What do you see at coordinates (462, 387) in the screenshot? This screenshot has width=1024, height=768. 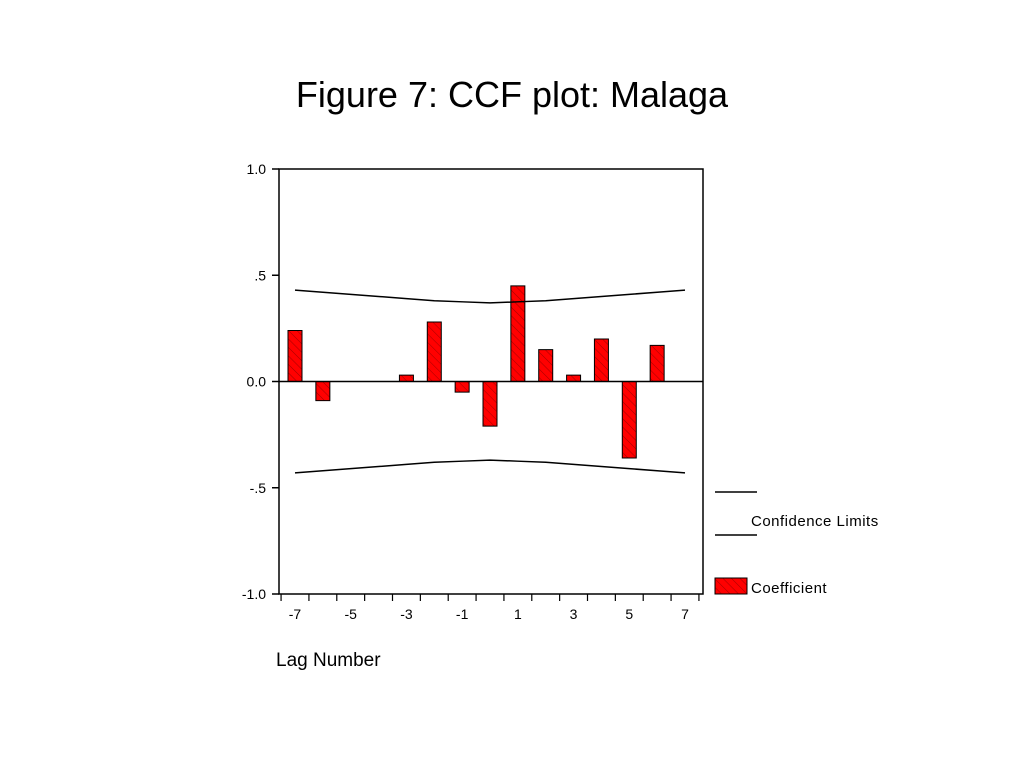 I see `coefficient-bar-lag--1` at bounding box center [462, 387].